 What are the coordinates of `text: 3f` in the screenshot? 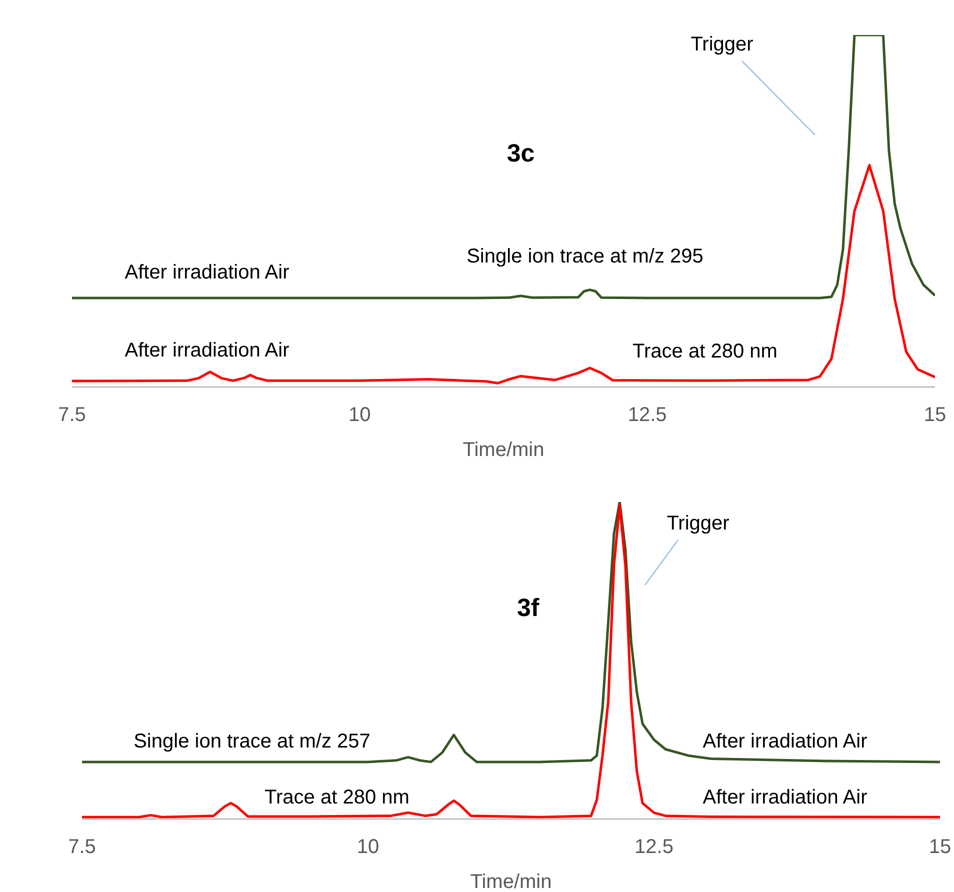 It's located at (528, 608).